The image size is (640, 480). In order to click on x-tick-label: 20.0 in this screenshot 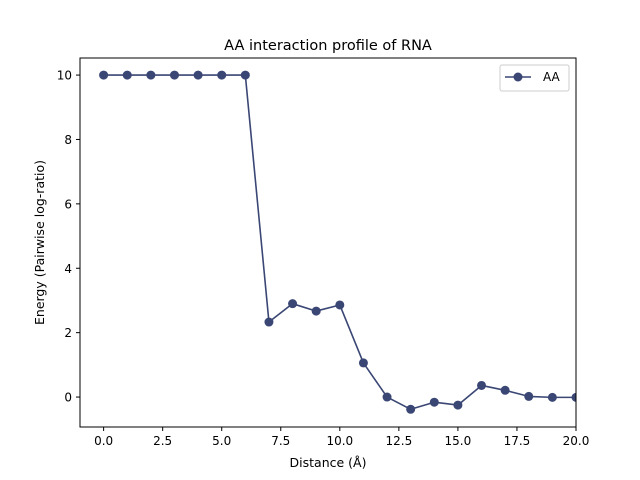, I will do `click(576, 441)`.